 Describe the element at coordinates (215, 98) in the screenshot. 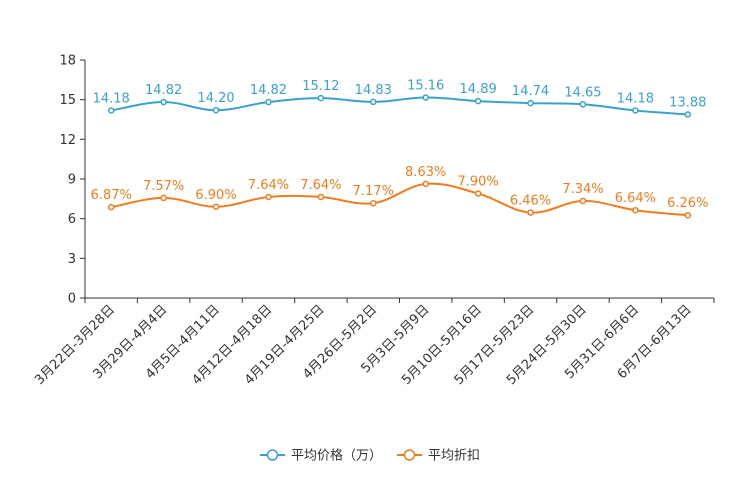

I see `data-label: 14.20` at that location.